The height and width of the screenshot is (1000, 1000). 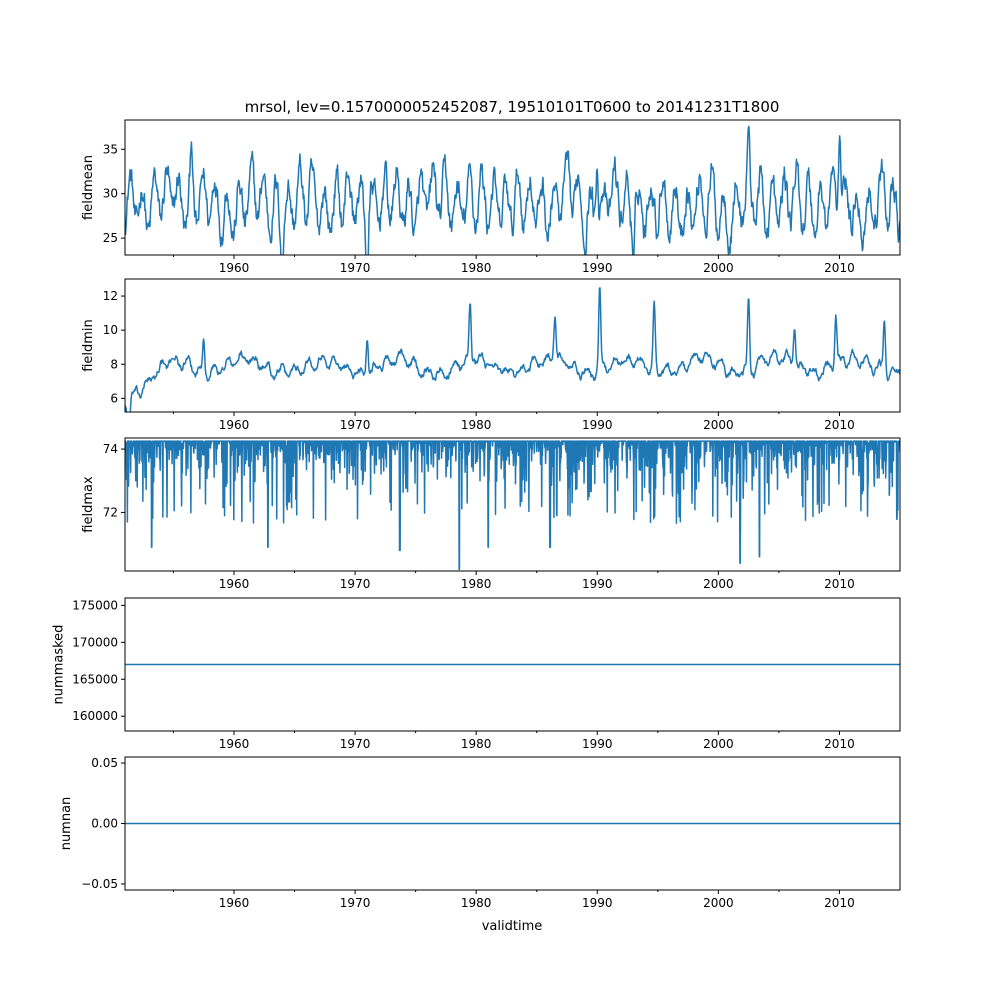 I want to click on y-axis-label-numnan: numnan, so click(x=66, y=824).